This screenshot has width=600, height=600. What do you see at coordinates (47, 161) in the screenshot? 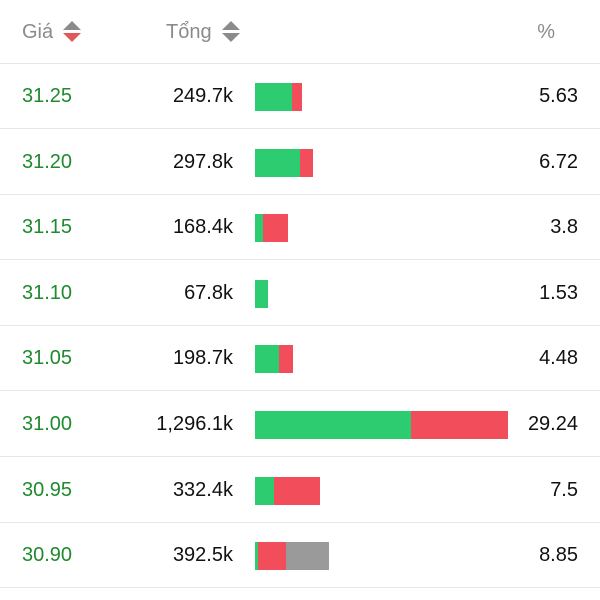
I see `price-cell: 31.20` at bounding box center [47, 161].